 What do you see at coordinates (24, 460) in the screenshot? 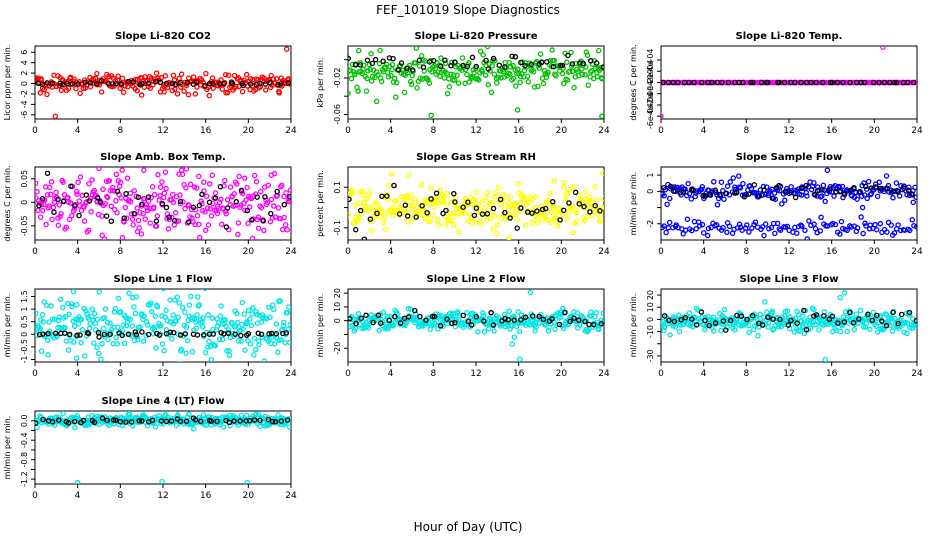
I see `y-tick-label: -0.8` at bounding box center [24, 460].